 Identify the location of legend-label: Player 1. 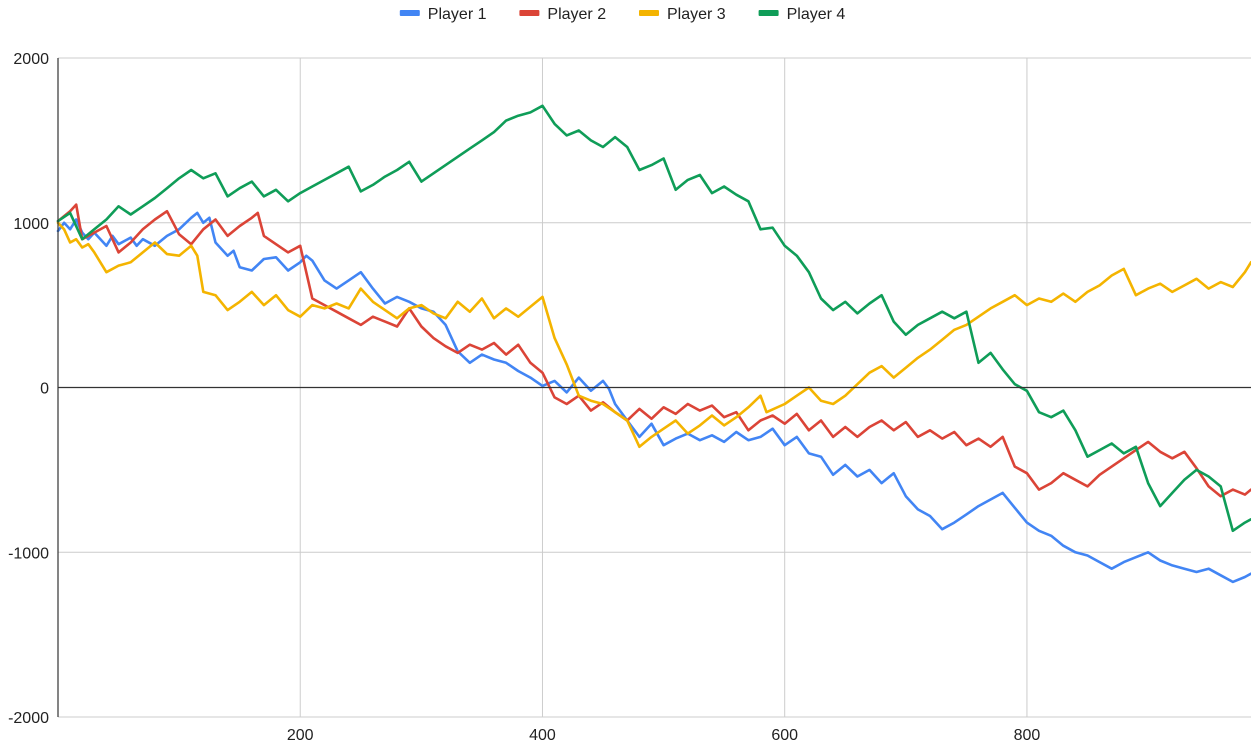
(457, 14).